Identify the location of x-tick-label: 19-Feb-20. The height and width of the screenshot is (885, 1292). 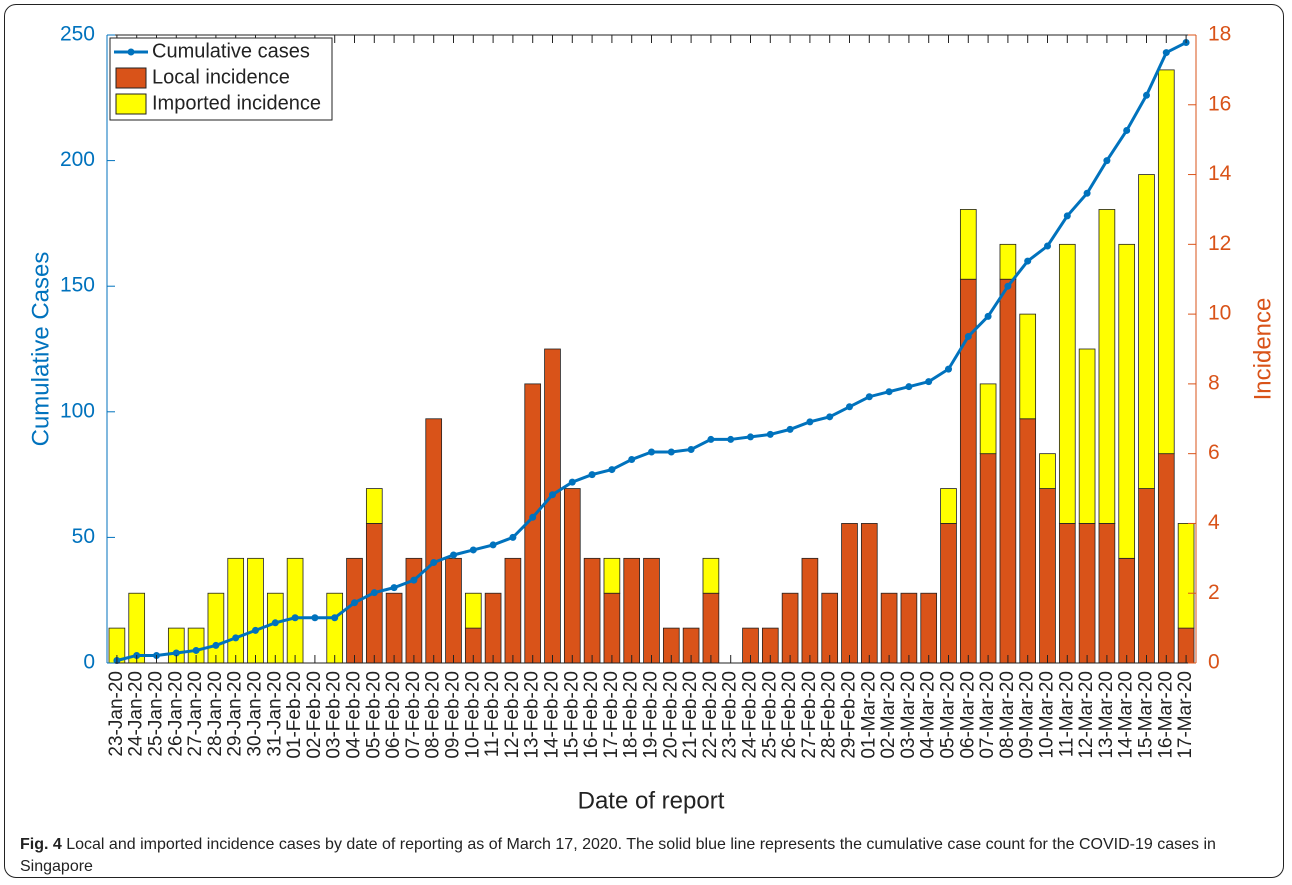
(651, 715).